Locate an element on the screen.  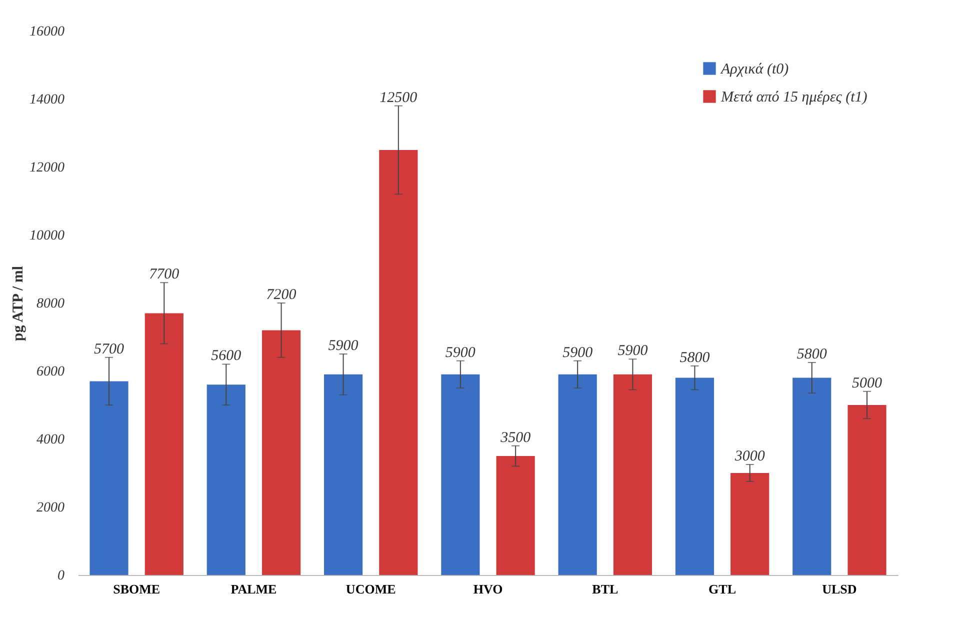
x-tick-label: GTL is located at coordinates (722, 589).